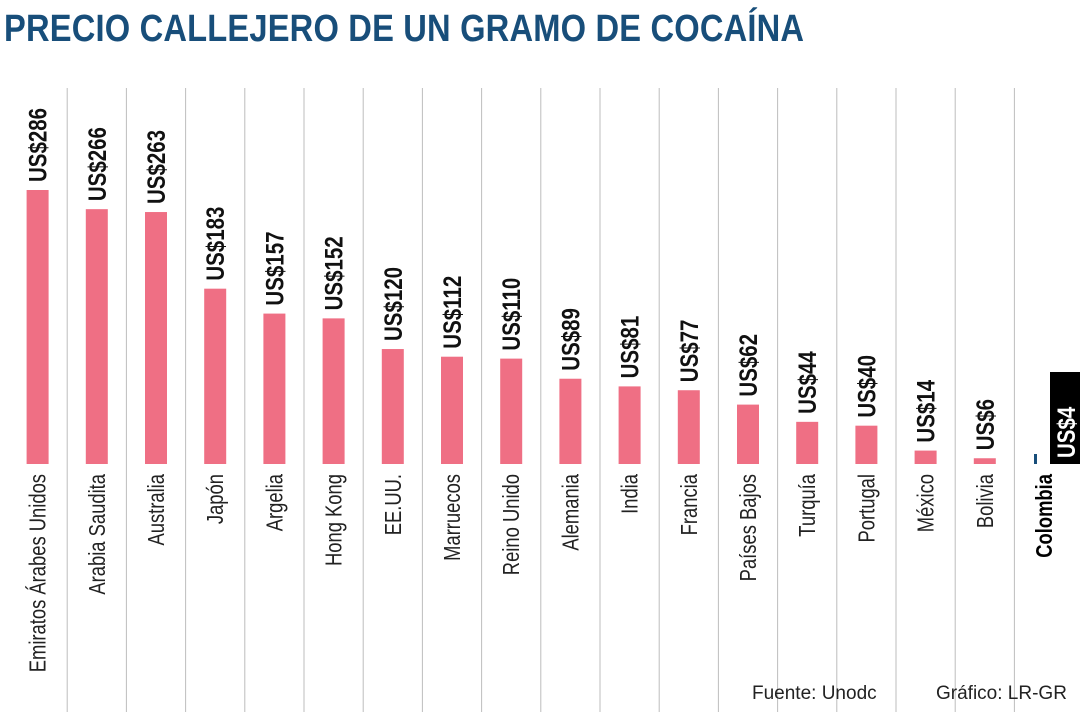  I want to click on value-label: US$286, so click(38, 145).